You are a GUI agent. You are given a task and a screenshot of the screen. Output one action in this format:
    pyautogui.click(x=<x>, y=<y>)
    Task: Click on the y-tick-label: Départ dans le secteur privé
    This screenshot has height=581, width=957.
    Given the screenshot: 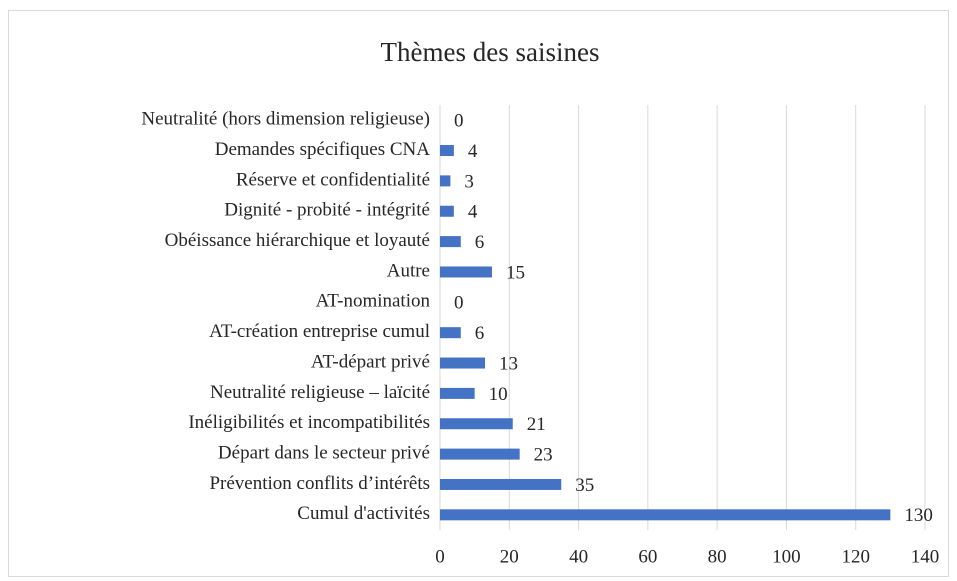 What is the action you would take?
    pyautogui.click(x=324, y=452)
    